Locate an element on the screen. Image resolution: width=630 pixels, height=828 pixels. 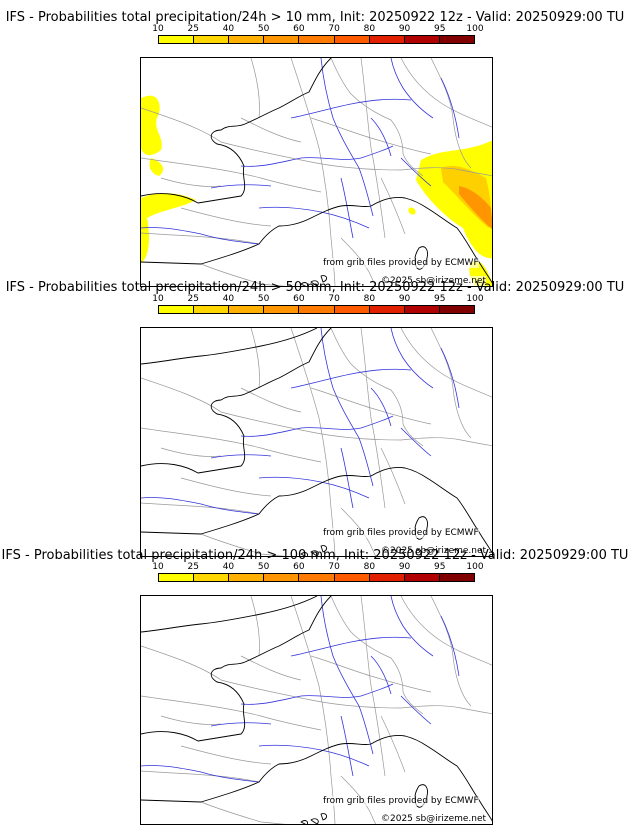
credit-source: from grib files provided by ECMWF is located at coordinates (401, 801).